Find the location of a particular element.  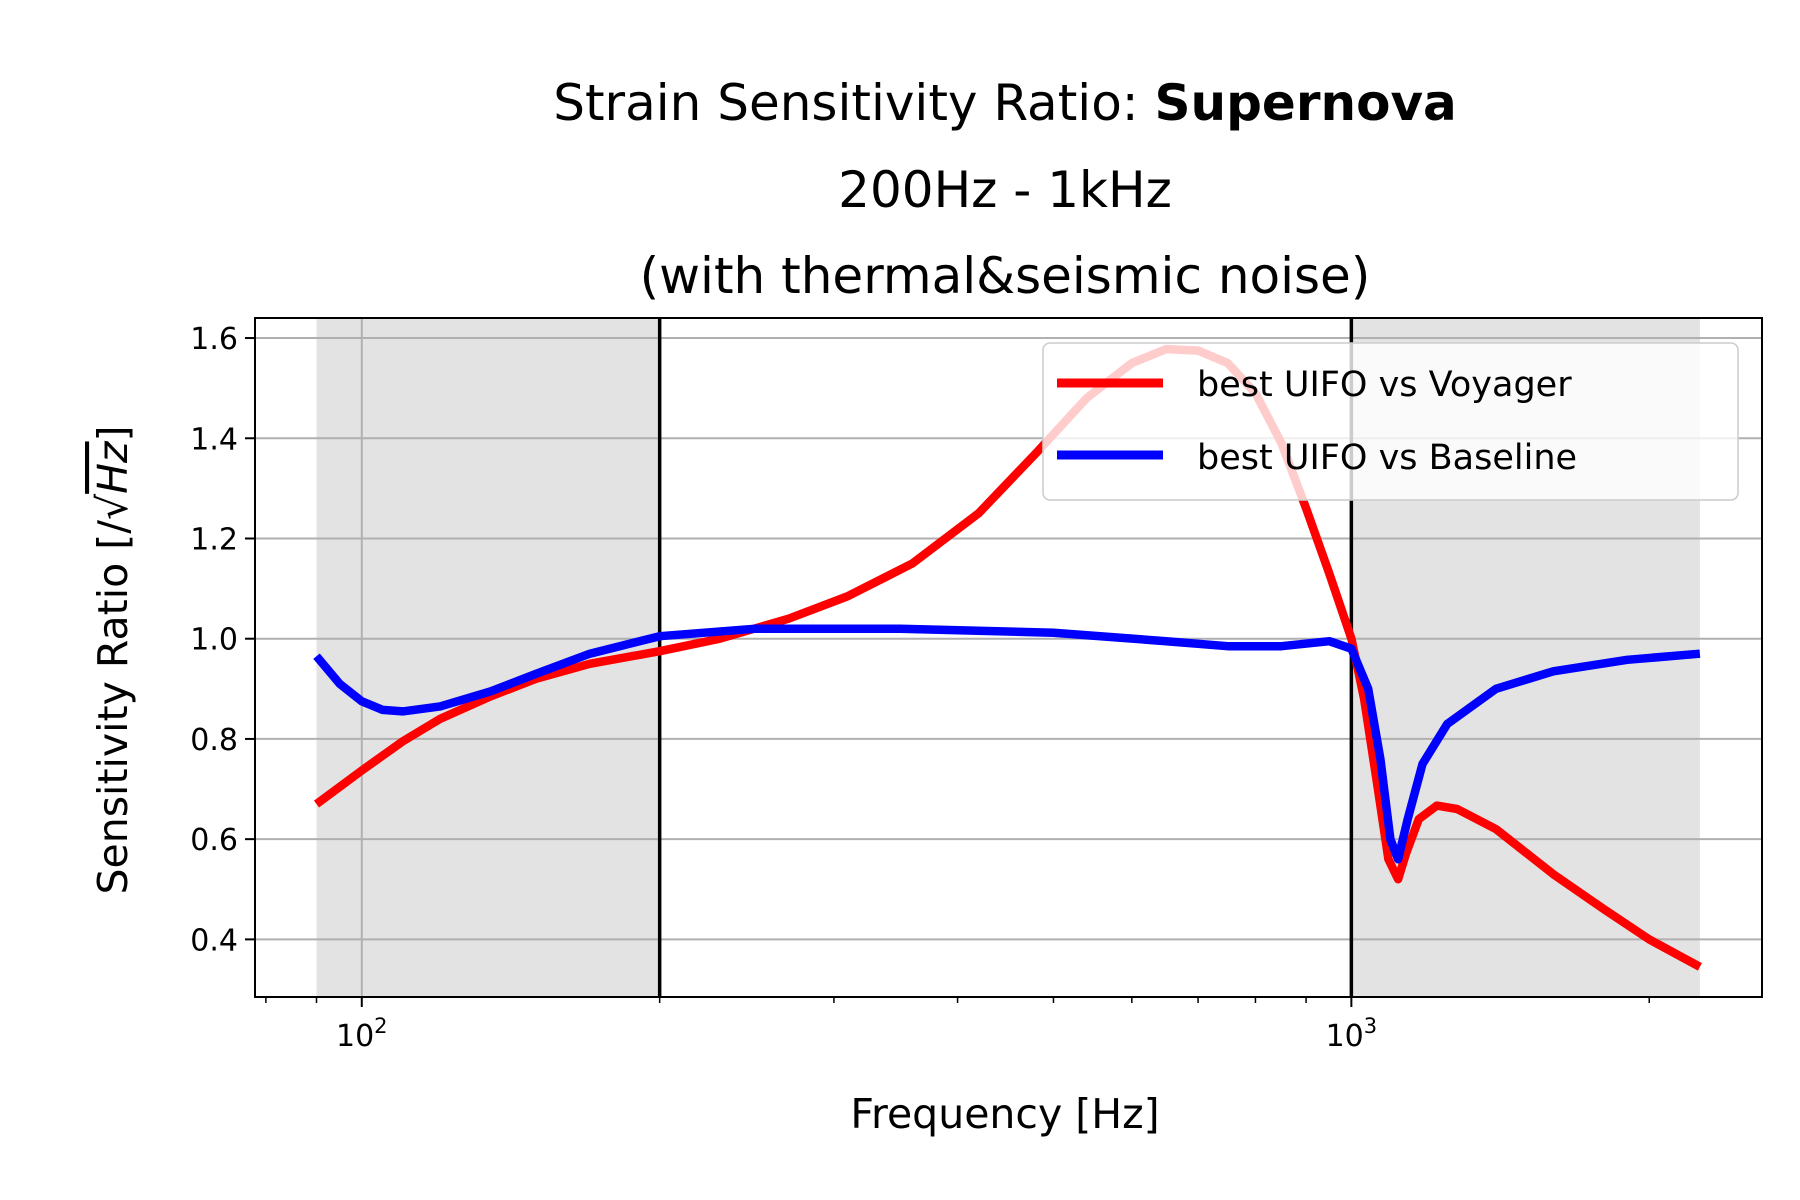

x-tick-label: 10³ is located at coordinates (1352, 1034).